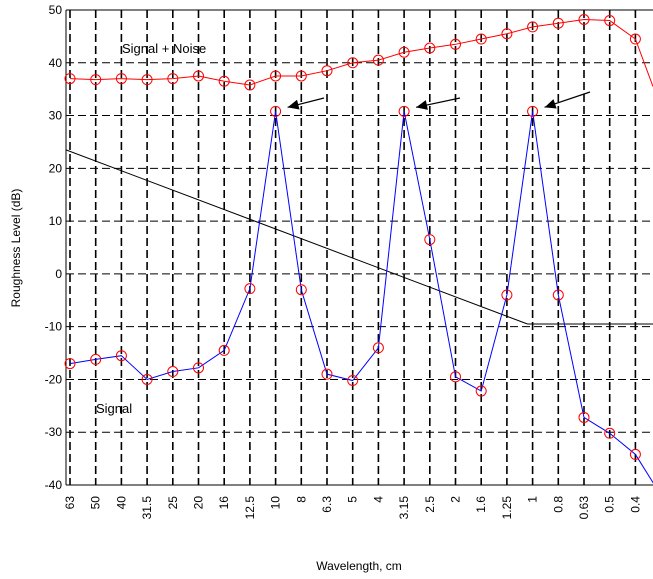  What do you see at coordinates (114, 408) in the screenshot?
I see `annotation-signal: Signal` at bounding box center [114, 408].